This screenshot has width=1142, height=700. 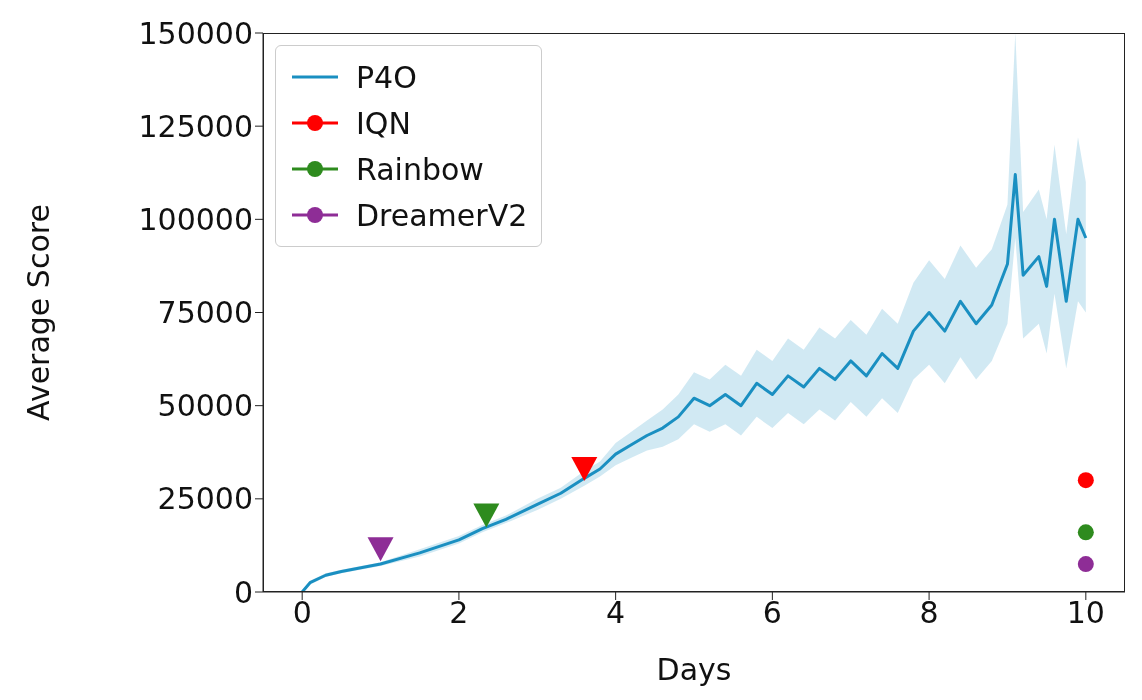 What do you see at coordinates (302, 613) in the screenshot?
I see `x-tick-label: 0` at bounding box center [302, 613].